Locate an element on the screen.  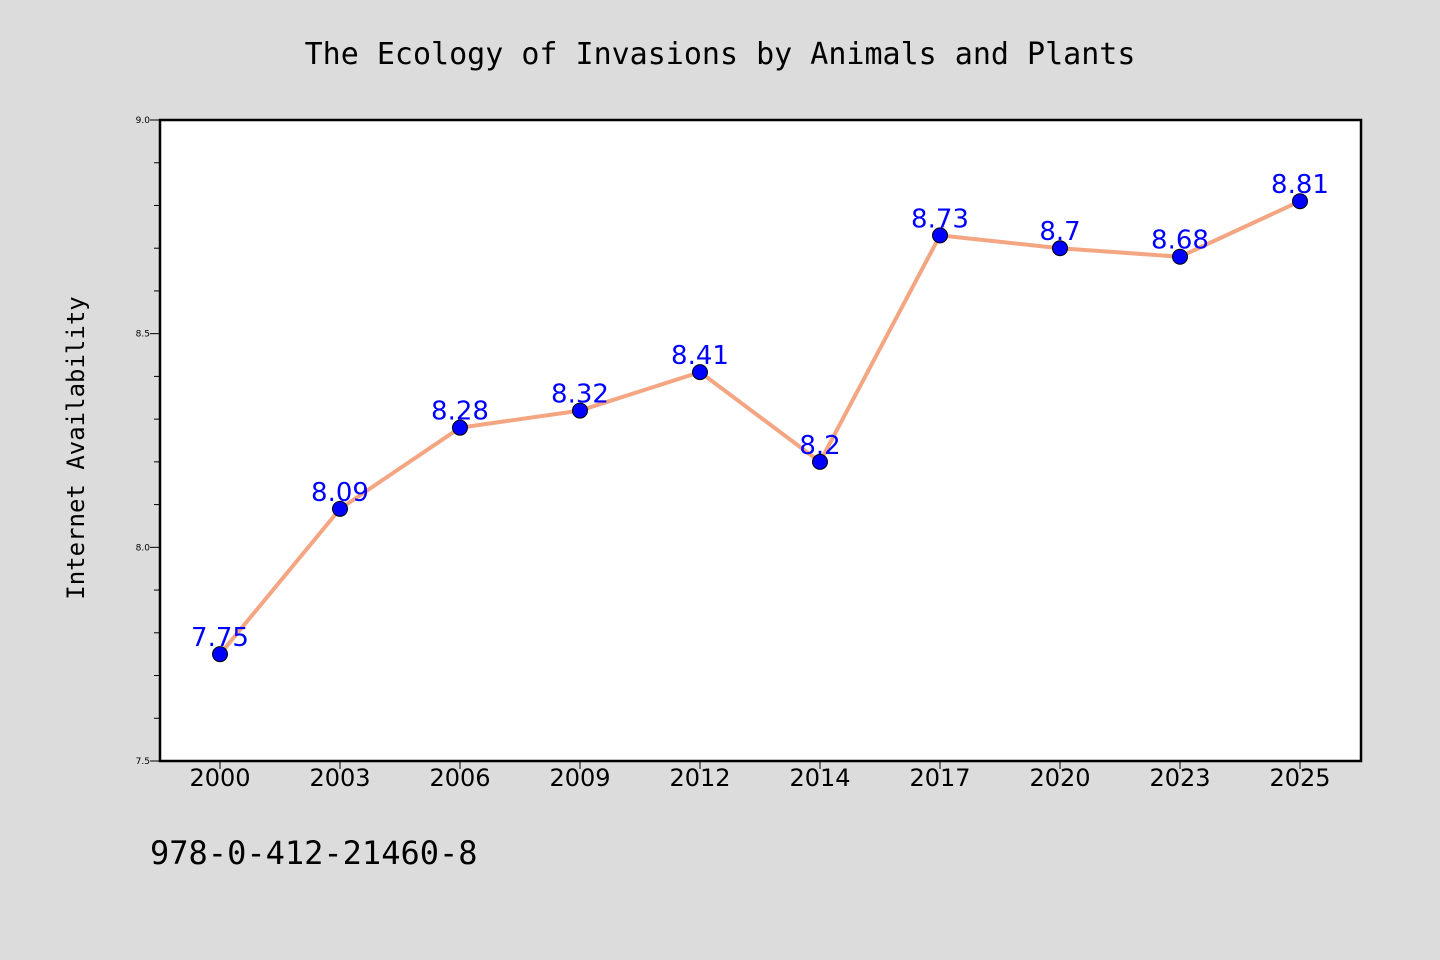
y-tick-label: 8.0 is located at coordinates (143, 548).